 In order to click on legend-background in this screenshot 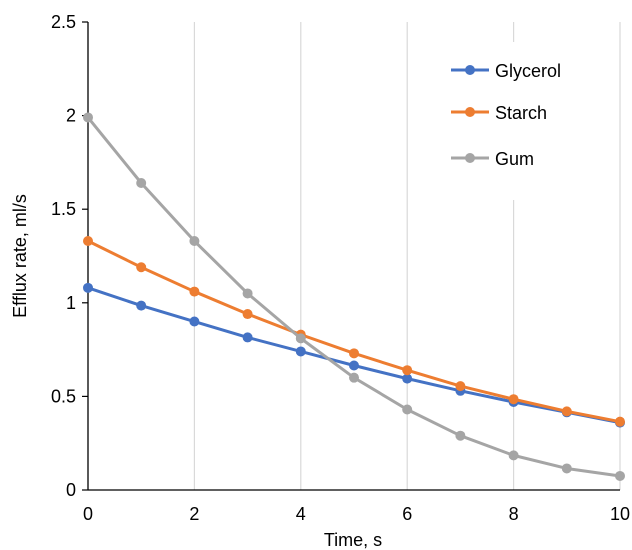, I will do `click(498, 121)`.